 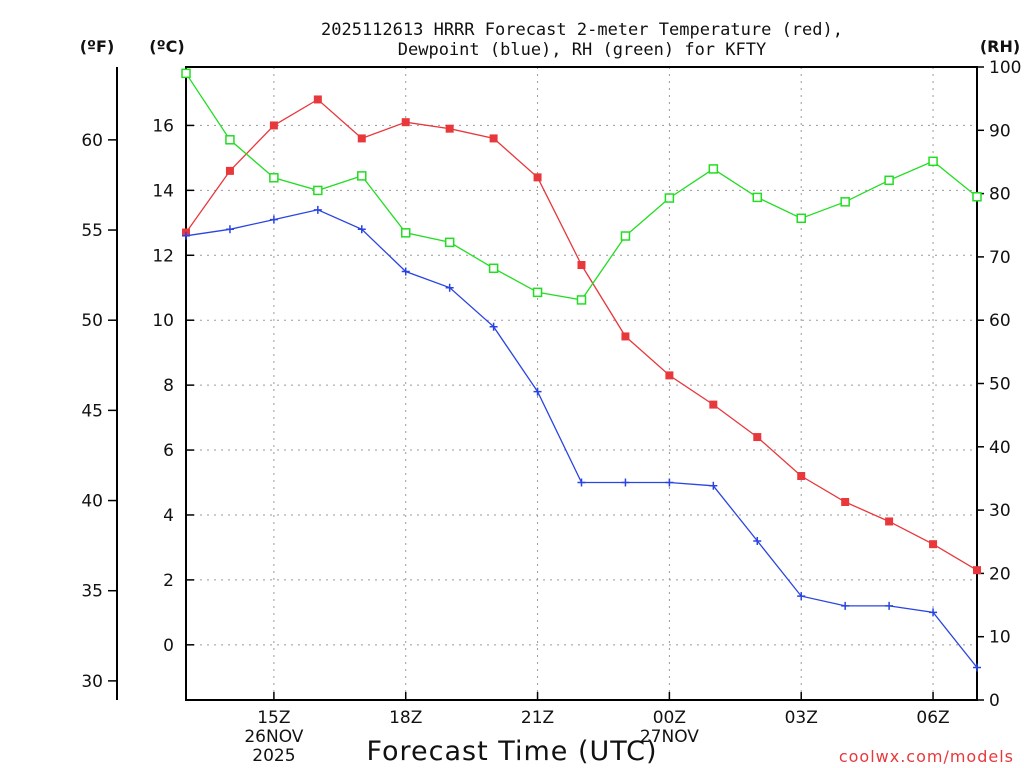 What do you see at coordinates (582, 50) in the screenshot?
I see `chart-title-line2: Dewpoint (blue), RH (green) for KFTY` at bounding box center [582, 50].